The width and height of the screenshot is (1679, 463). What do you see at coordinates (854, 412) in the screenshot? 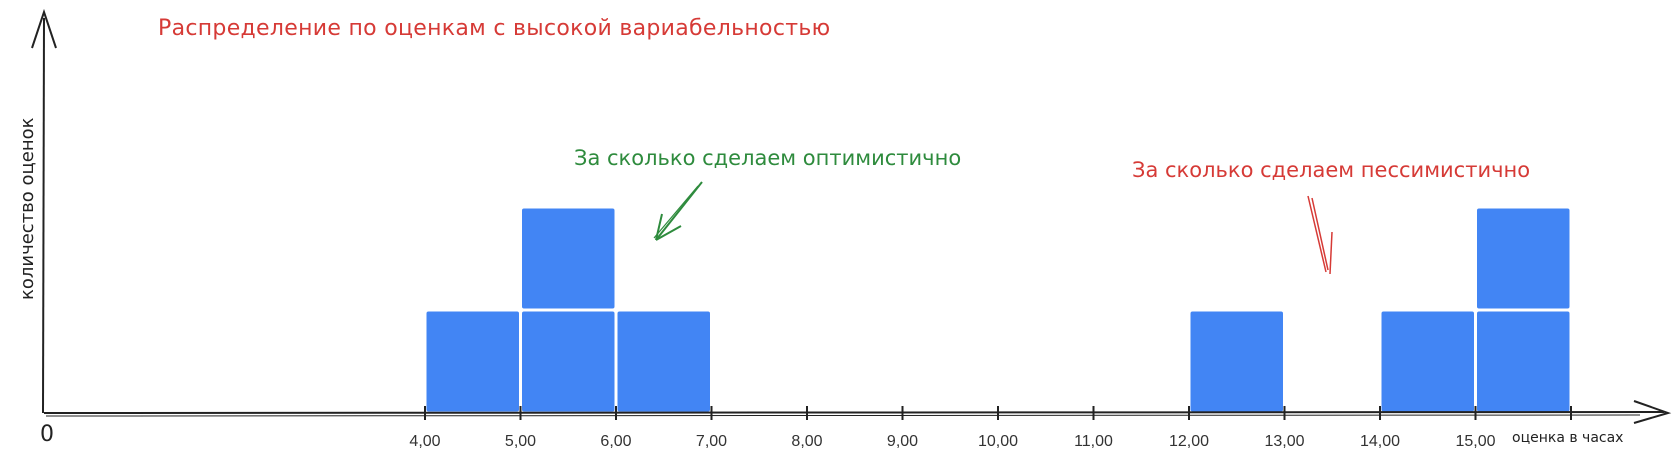
I see `x-axis-line` at bounding box center [854, 412].